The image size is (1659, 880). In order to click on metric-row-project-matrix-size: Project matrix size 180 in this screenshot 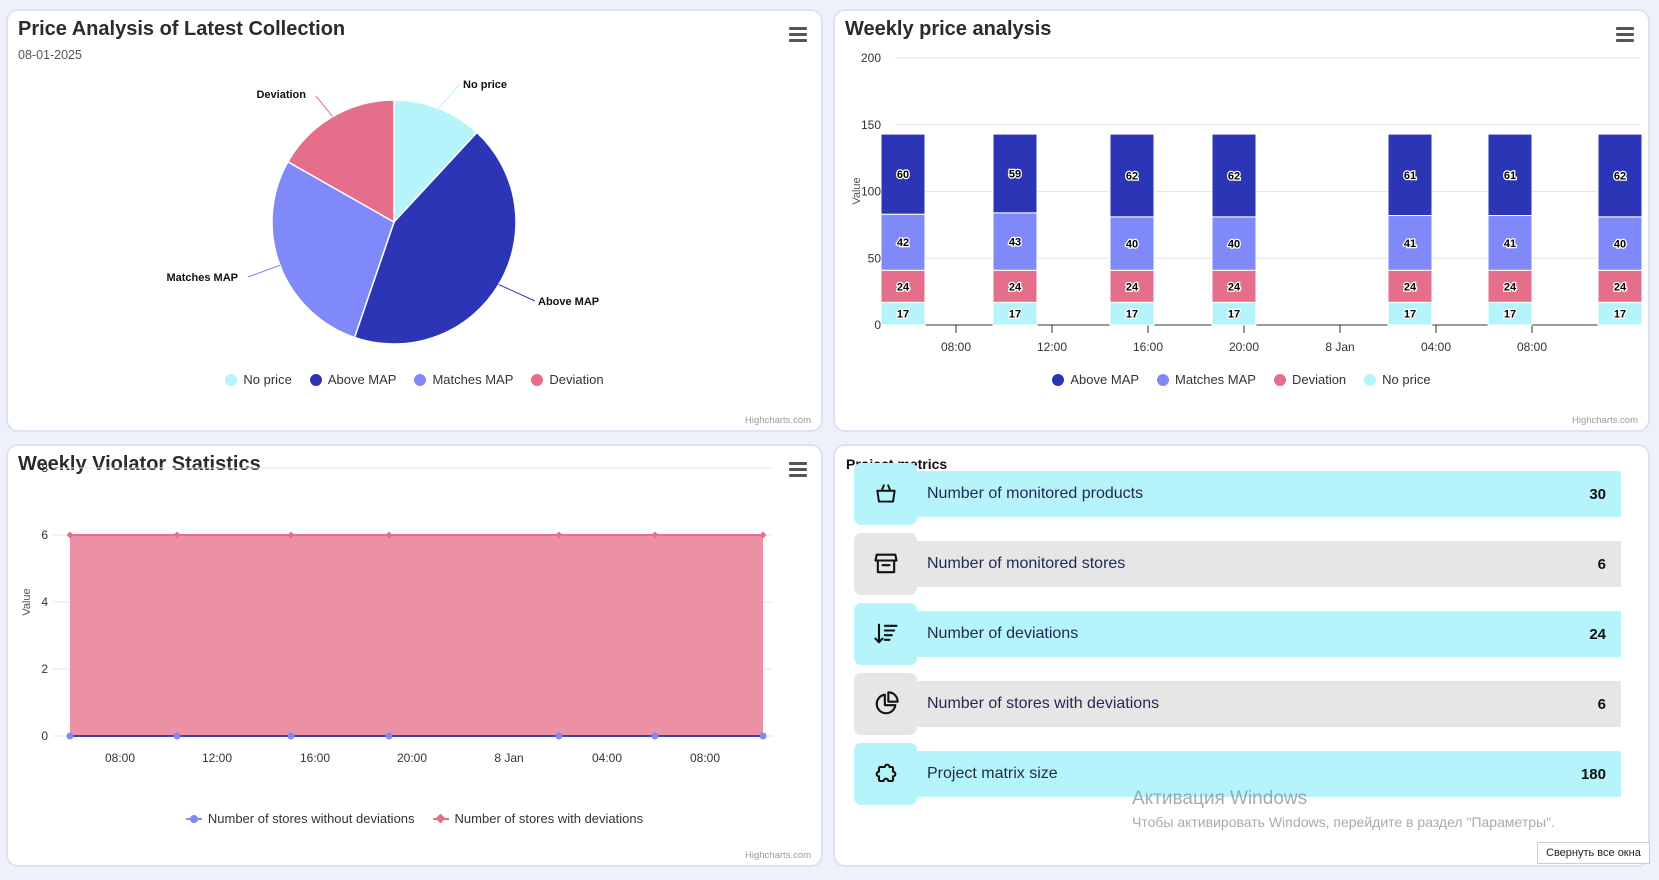, I will do `click(1237, 774)`.